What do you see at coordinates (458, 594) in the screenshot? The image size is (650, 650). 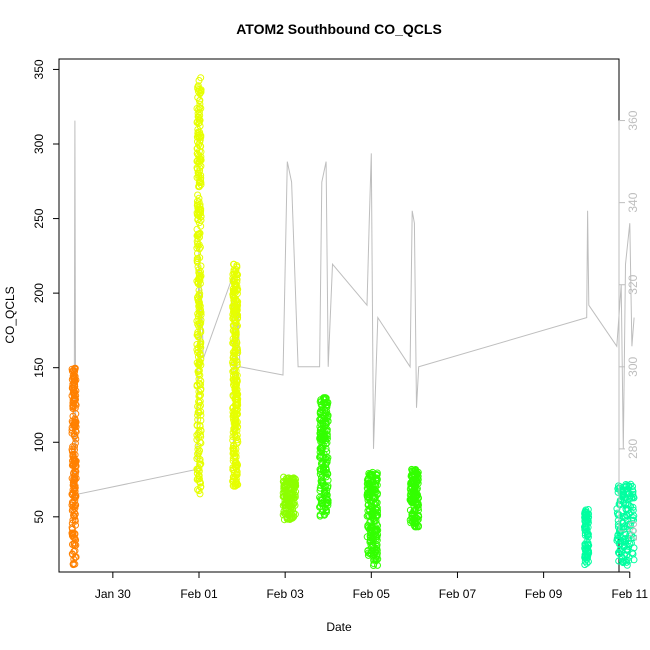 I see `x-tick-label: Feb 07` at bounding box center [458, 594].